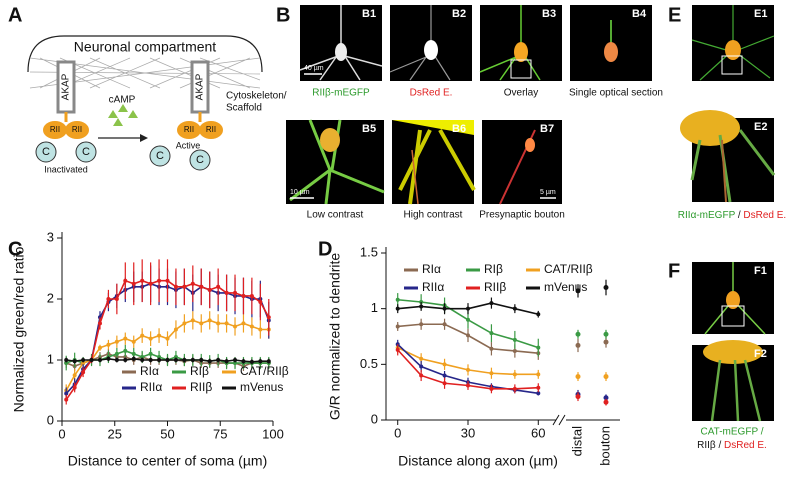  I want to click on y-axis-label: Normalized green/red ratio, so click(19, 329).